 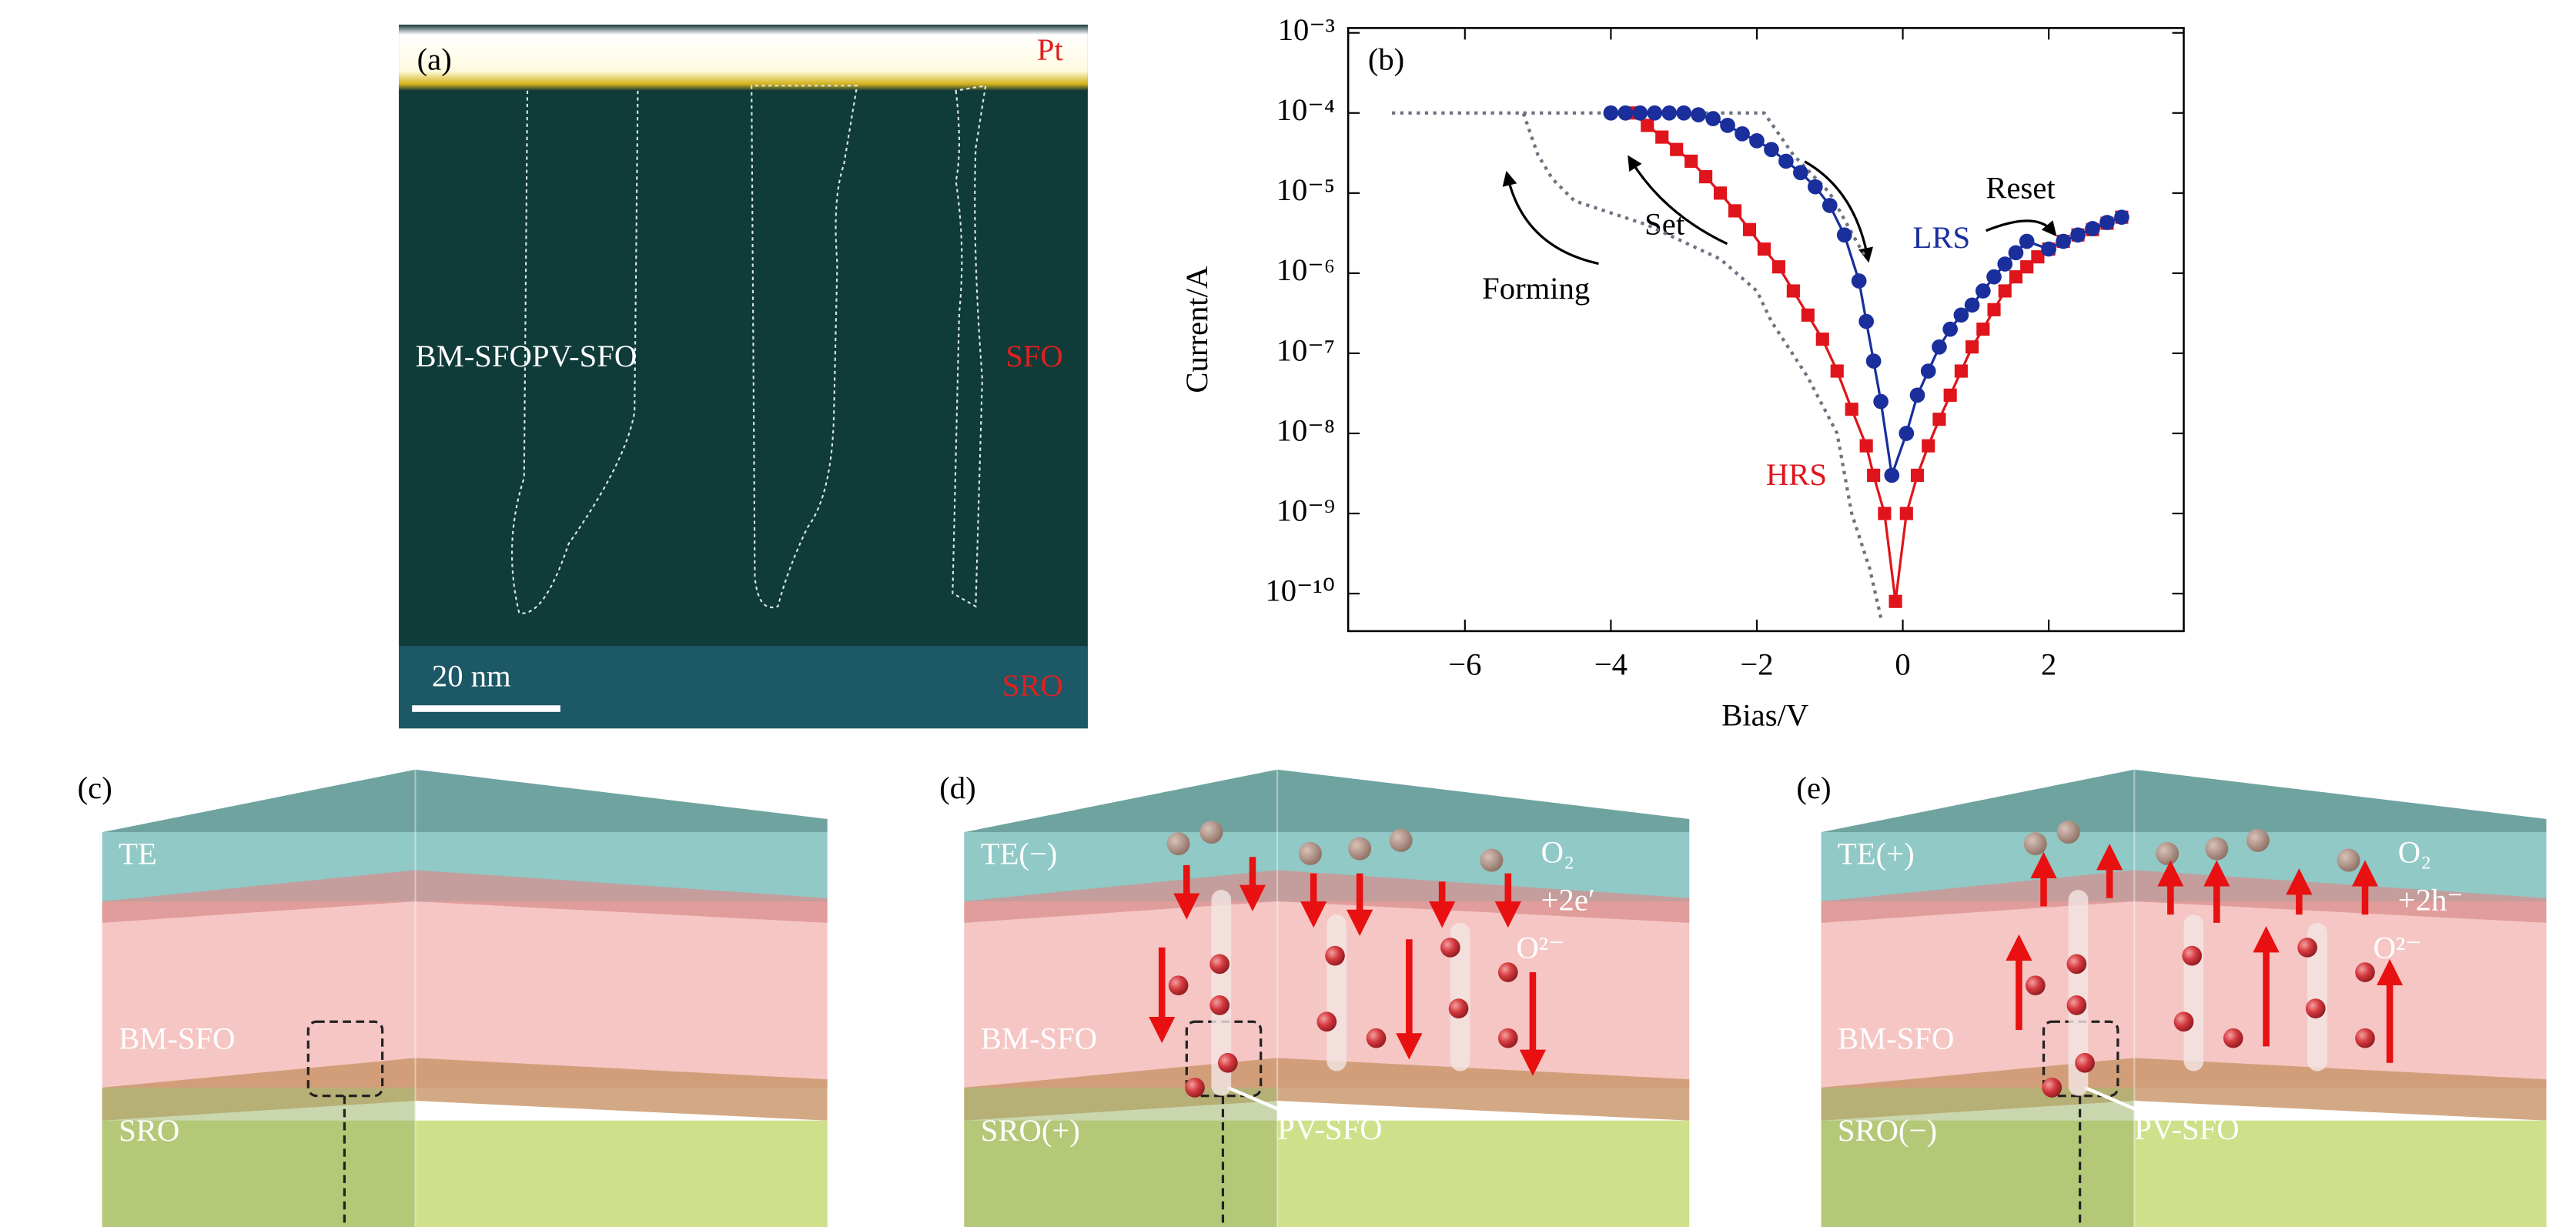 I want to click on region-label: BM-SFOPV-SFO, so click(x=526, y=356).